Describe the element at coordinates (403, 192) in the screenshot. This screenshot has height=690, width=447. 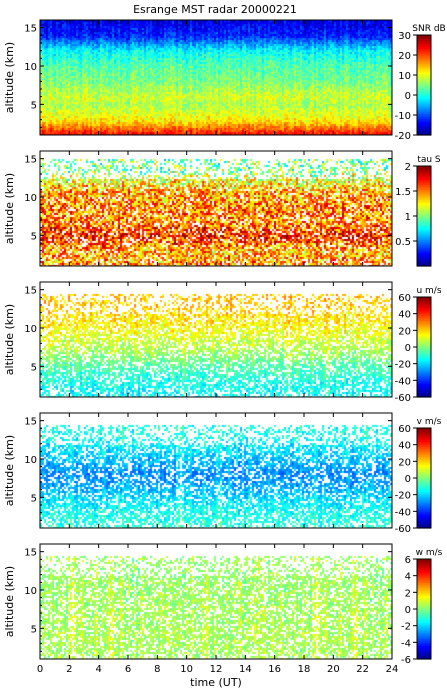
I see `colorbar-tick-label: 1.5` at that location.